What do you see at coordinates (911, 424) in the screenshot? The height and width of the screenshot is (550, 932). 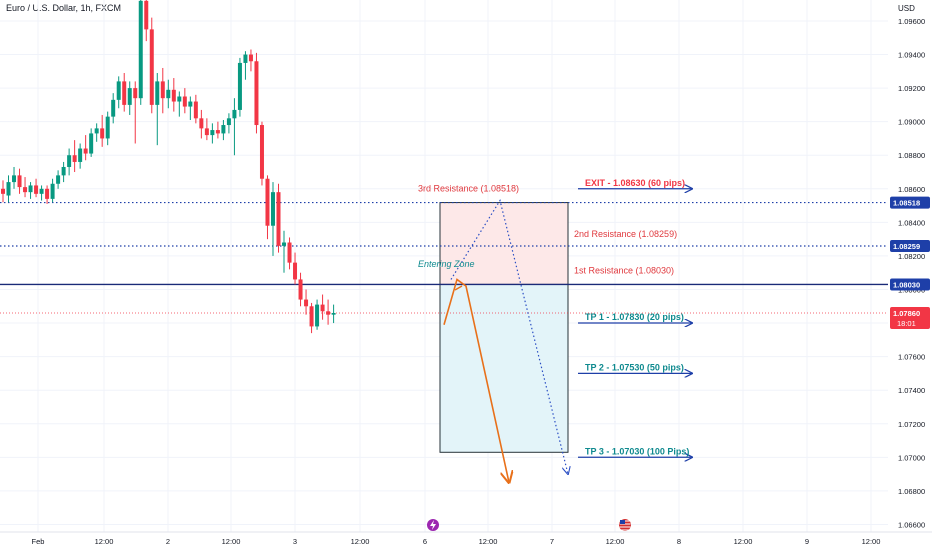 I see `y-tick-label: 1.07200` at bounding box center [911, 424].